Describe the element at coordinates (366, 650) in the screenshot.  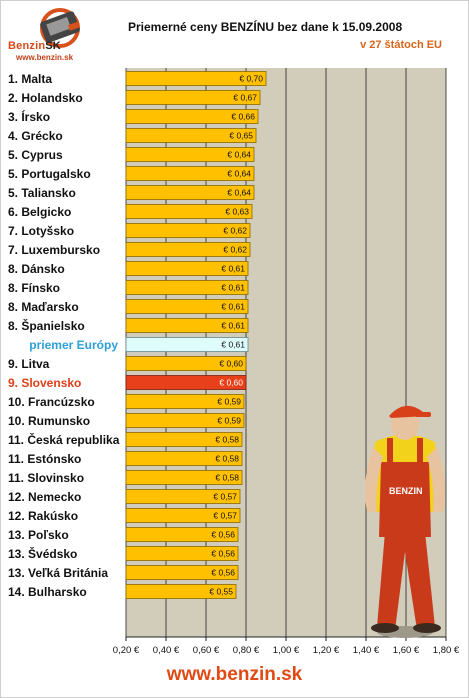
I see `x-tick-label: 1,40 €` at that location.